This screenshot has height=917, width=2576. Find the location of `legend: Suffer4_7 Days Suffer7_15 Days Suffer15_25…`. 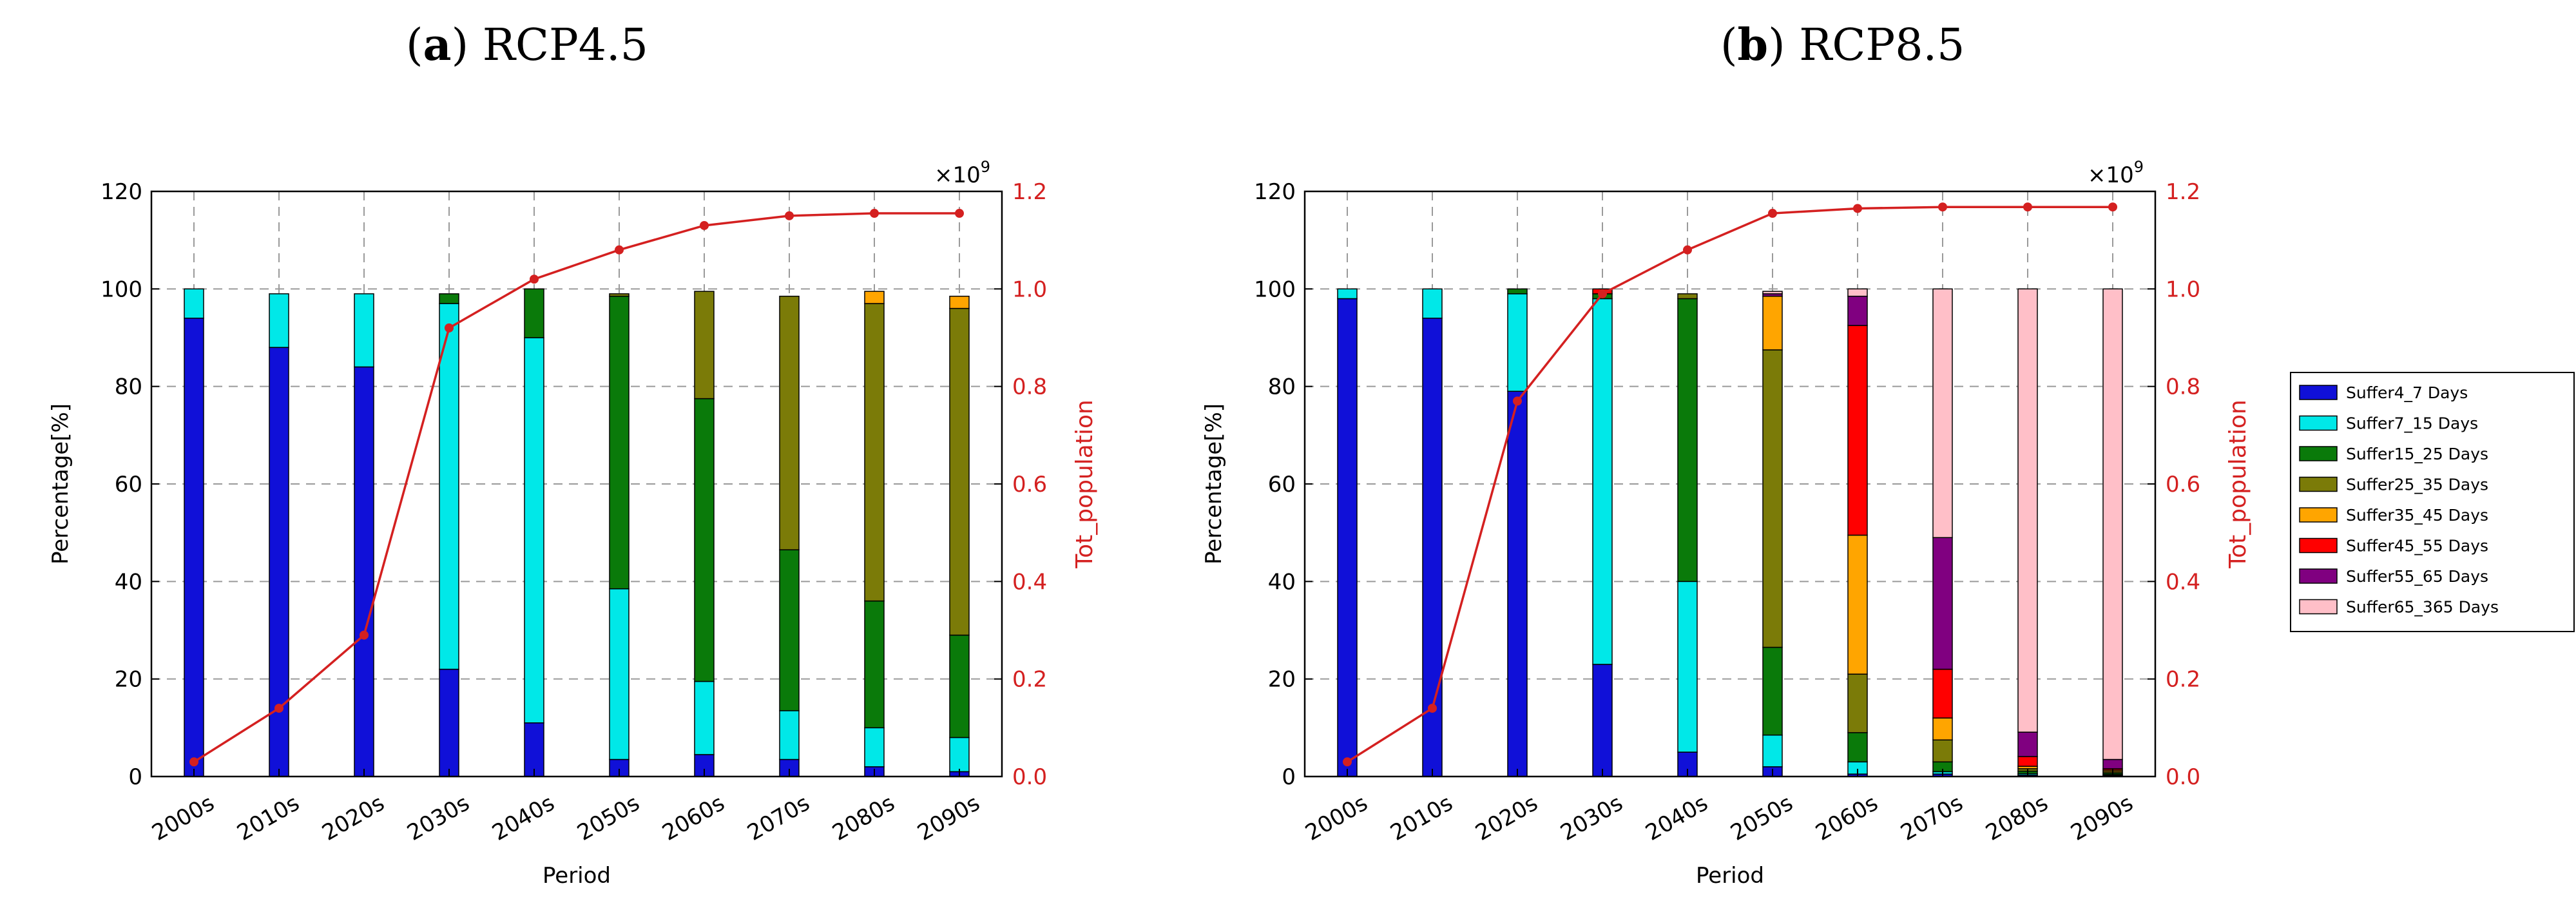

legend: Suffer4_7 Days Suffer7_15 Days Suffer15_25… is located at coordinates (2432, 502).